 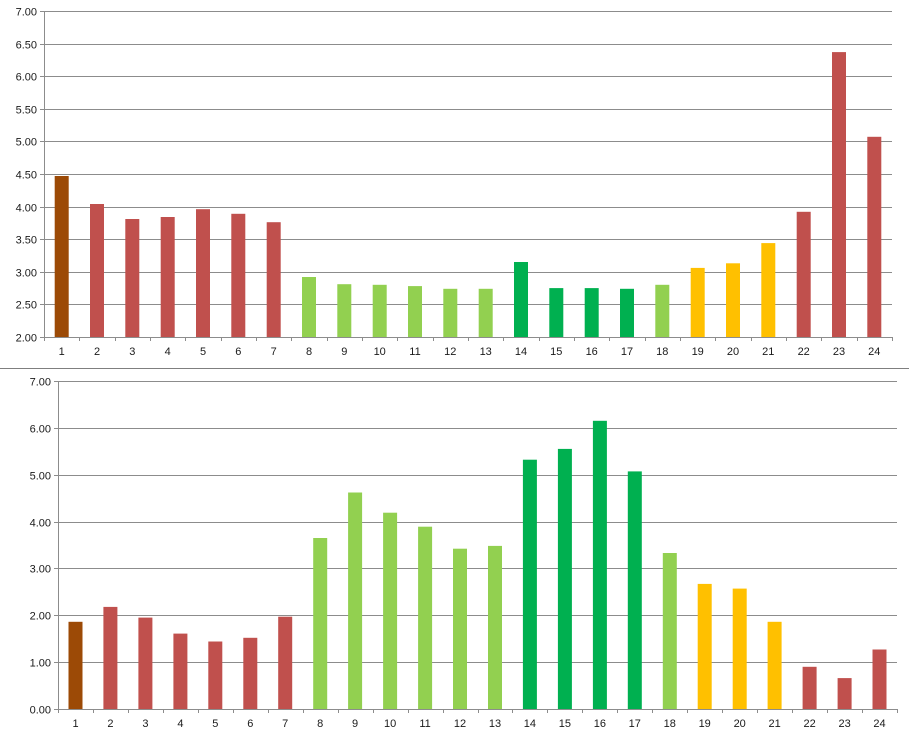 What do you see at coordinates (26, 176) in the screenshot?
I see `y-tick-label: 4.50` at bounding box center [26, 176].